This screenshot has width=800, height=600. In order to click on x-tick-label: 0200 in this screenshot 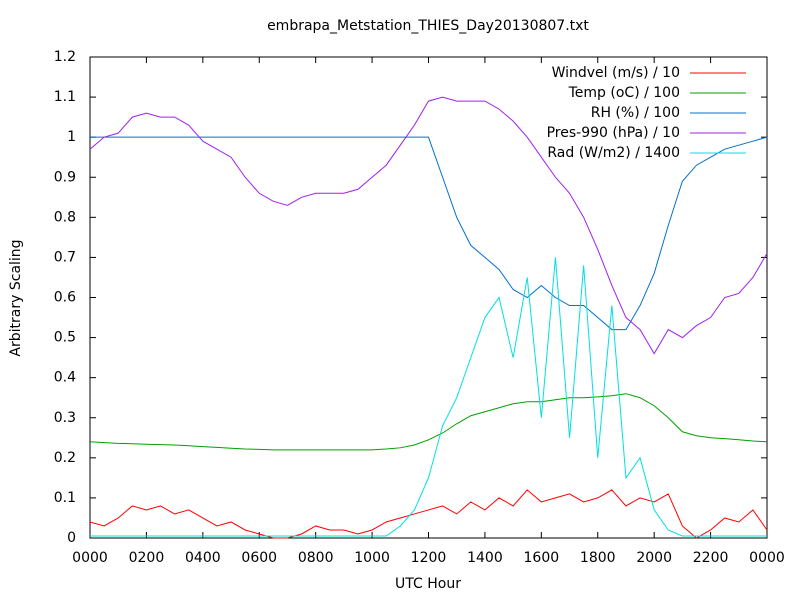, I will do `click(147, 558)`.